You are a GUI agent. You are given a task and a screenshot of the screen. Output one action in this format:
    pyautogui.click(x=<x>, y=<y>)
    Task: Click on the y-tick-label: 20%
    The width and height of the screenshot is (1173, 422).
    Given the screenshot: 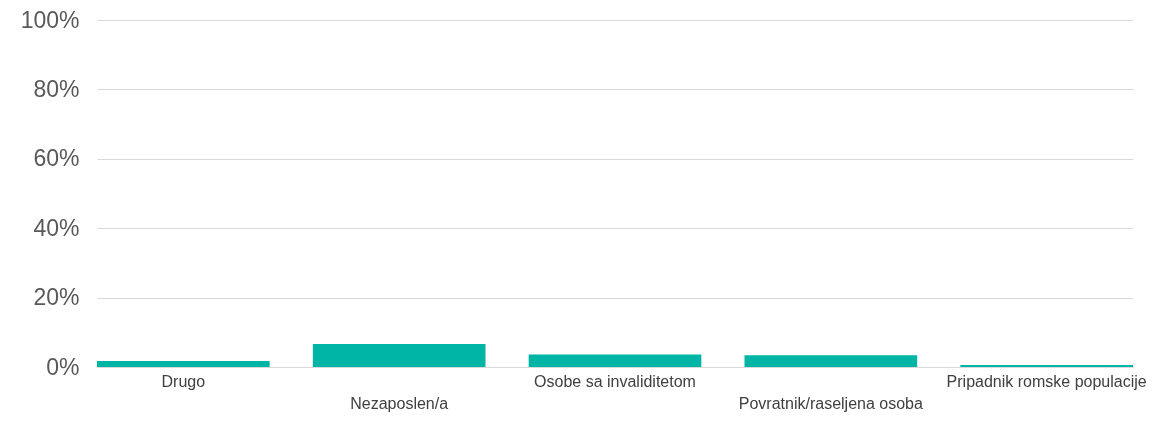 What is the action you would take?
    pyautogui.click(x=56, y=297)
    